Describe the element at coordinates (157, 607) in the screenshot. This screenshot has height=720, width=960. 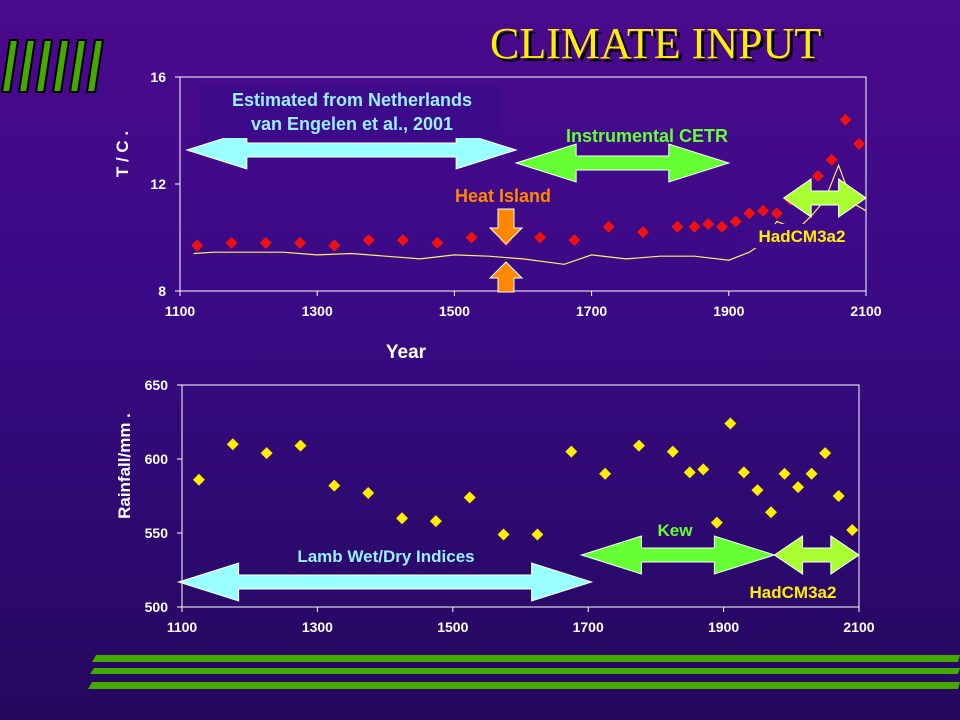
I see `y-tick-label: 500` at that location.